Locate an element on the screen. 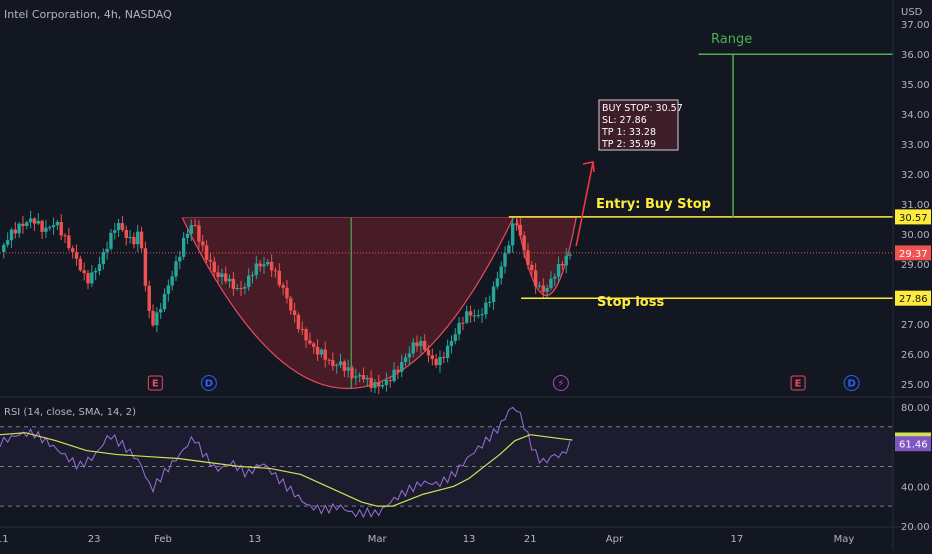 The image size is (932, 554). earnings-badge is located at coordinates (155, 383).